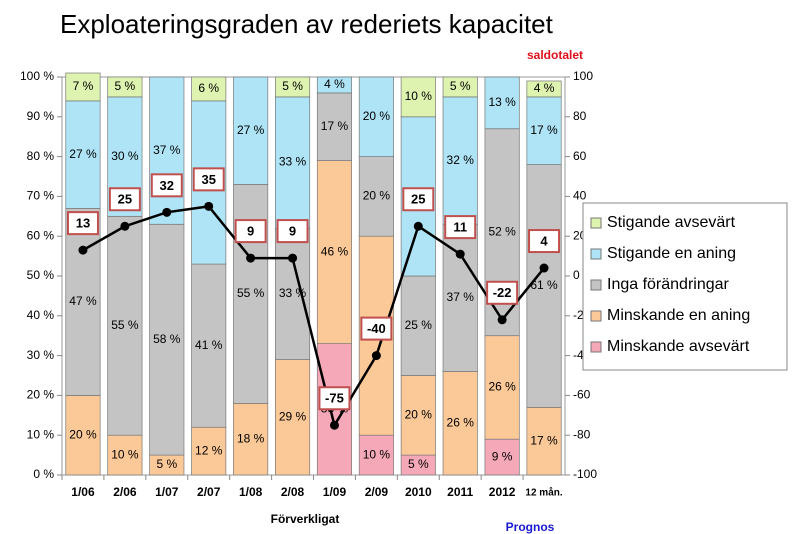  Describe the element at coordinates (41, 116) in the screenshot. I see `y-tick-label: 90 %` at that location.